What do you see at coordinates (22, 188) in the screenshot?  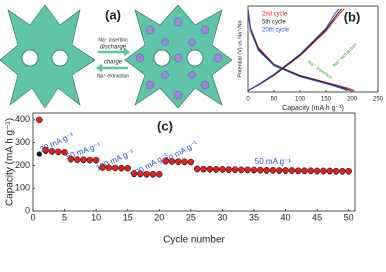 I see `y-tick-label: 100` at bounding box center [22, 188].